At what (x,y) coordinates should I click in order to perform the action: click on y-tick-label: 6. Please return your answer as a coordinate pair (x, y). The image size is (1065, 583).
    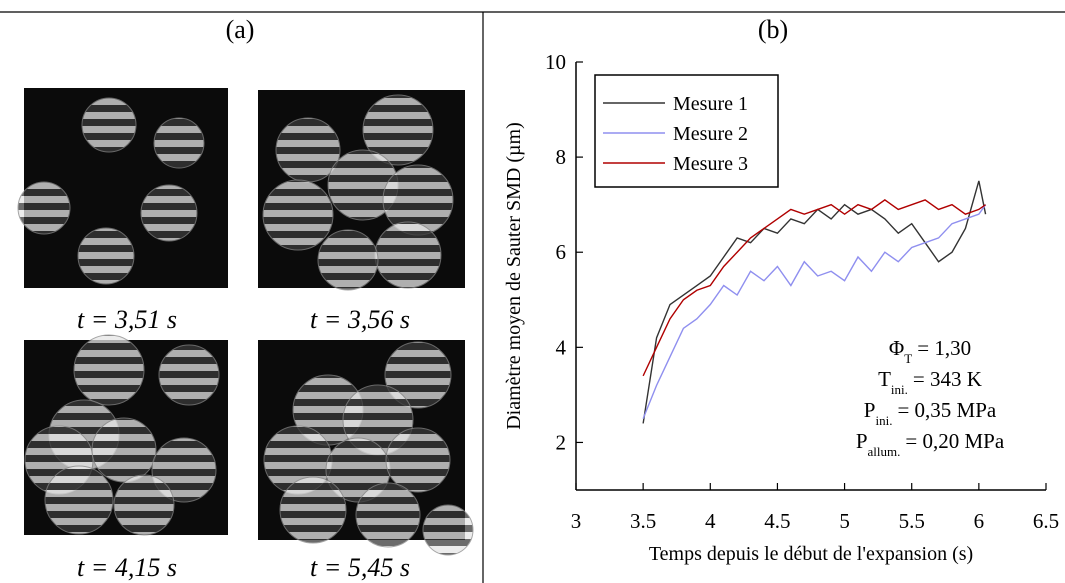
    Looking at the image, I should click on (561, 252).